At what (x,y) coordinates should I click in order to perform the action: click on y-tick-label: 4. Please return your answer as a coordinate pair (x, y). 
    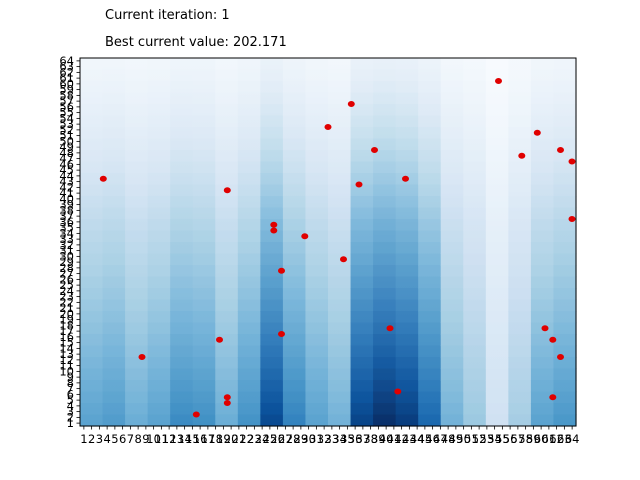
    Looking at the image, I should click on (70, 406).